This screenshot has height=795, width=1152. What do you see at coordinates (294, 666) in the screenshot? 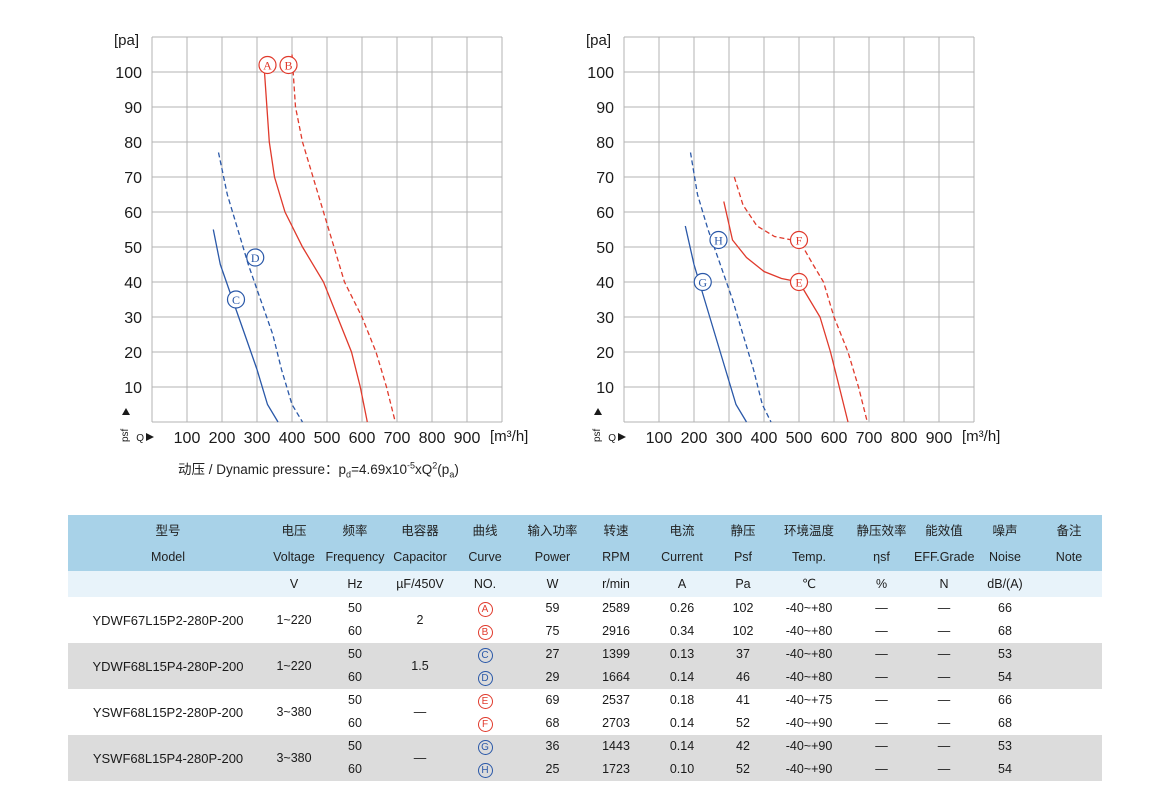
I see `voltage-cell: 1~220` at bounding box center [294, 666].